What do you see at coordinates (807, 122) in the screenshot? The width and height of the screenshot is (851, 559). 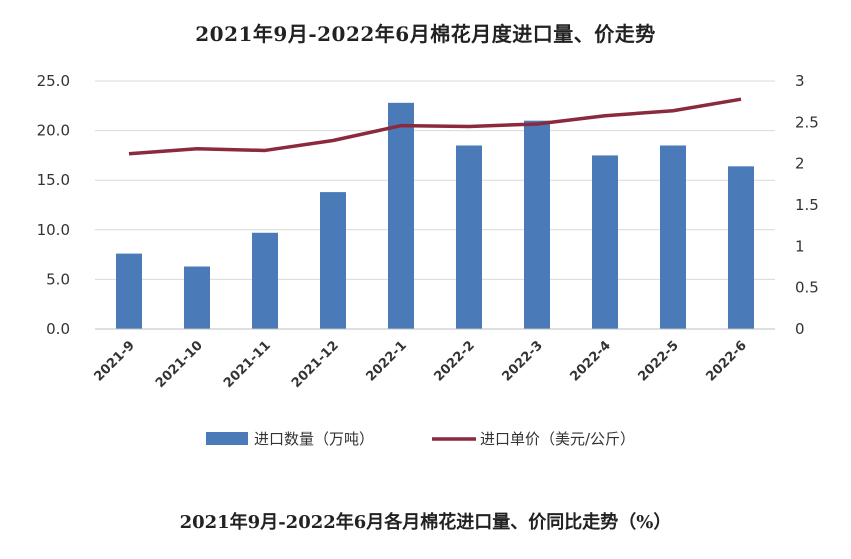 I see `right-tick-label: 2.5` at bounding box center [807, 122].